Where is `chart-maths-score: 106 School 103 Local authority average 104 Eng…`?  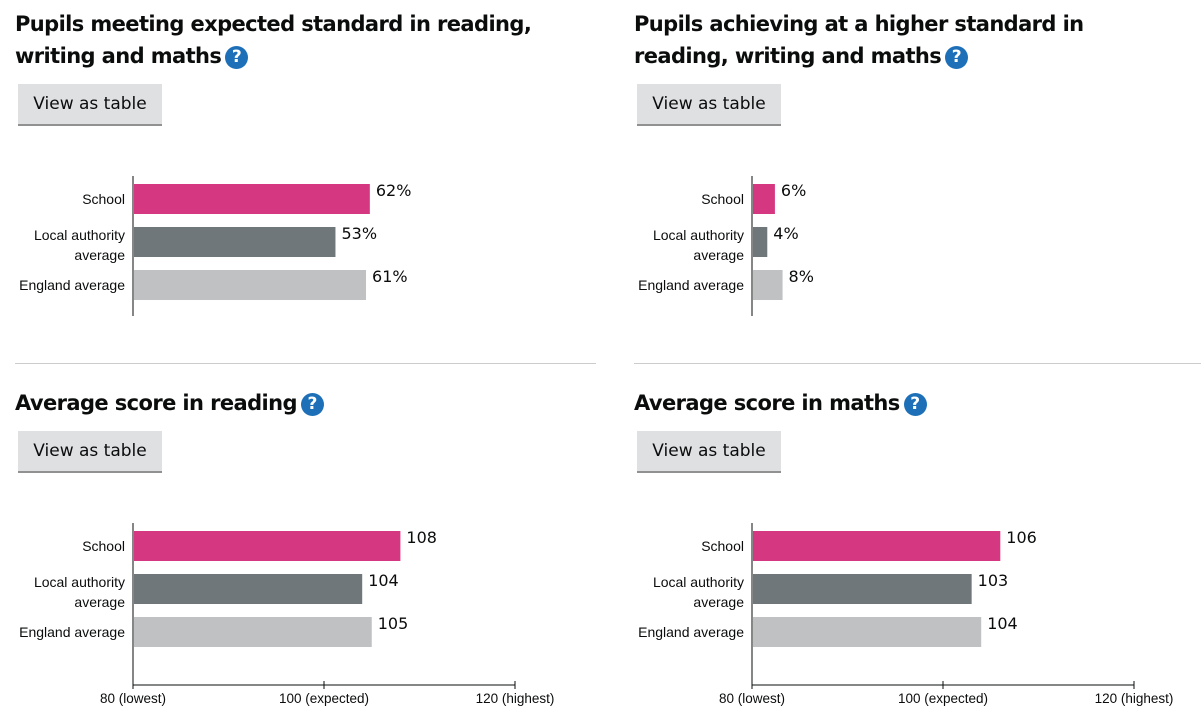
chart-maths-score: 106 School 103 Local authority average 104 Eng… is located at coordinates (906, 614).